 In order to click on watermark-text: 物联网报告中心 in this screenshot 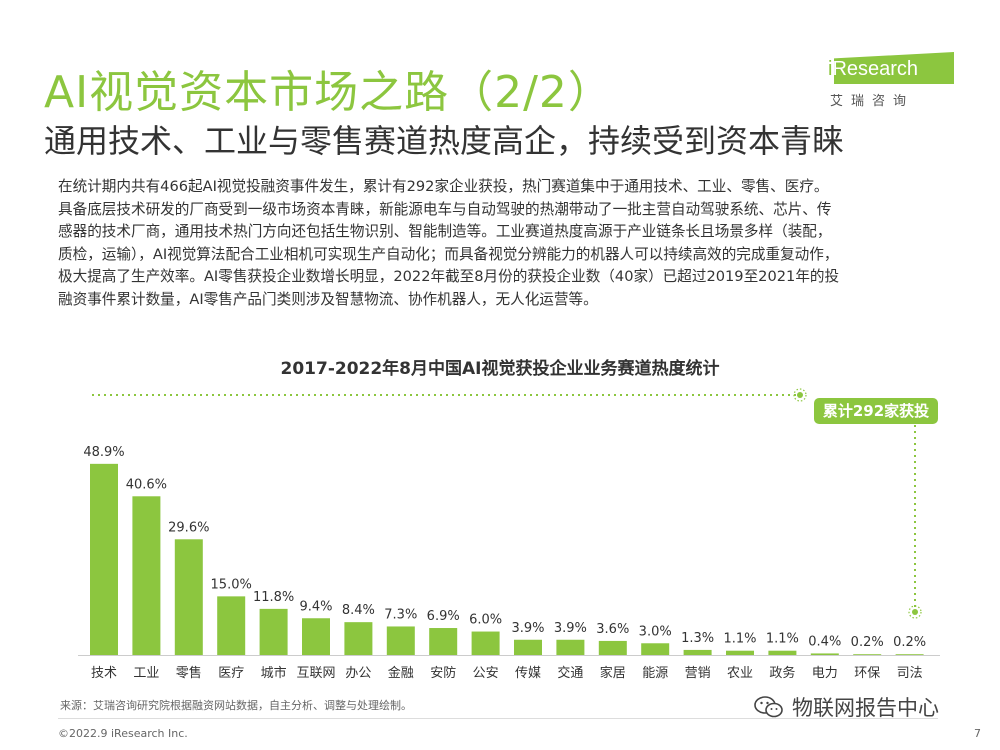, I will do `click(865, 708)`.